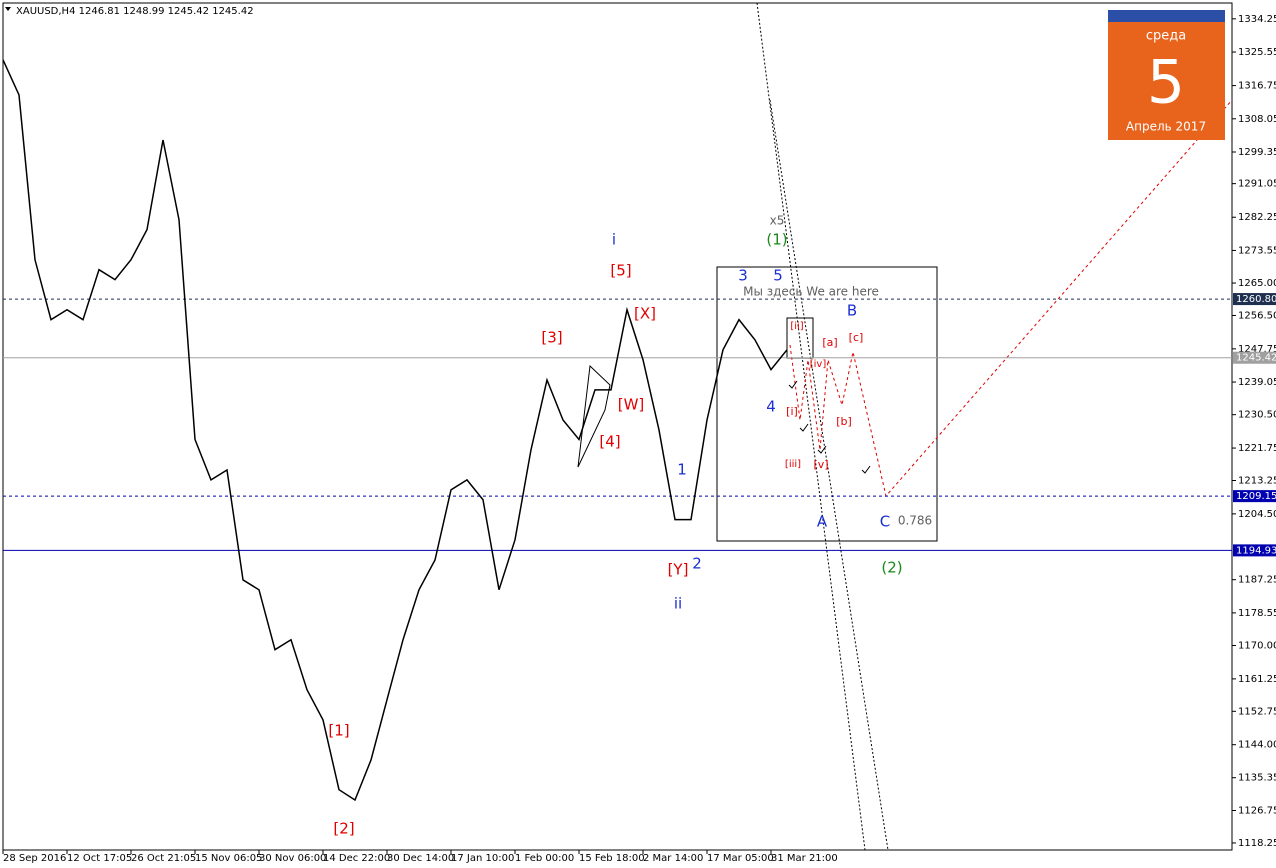 The width and height of the screenshot is (1276, 868). I want to click on x-tick-label: 14 Dec 22:00, so click(356, 858).